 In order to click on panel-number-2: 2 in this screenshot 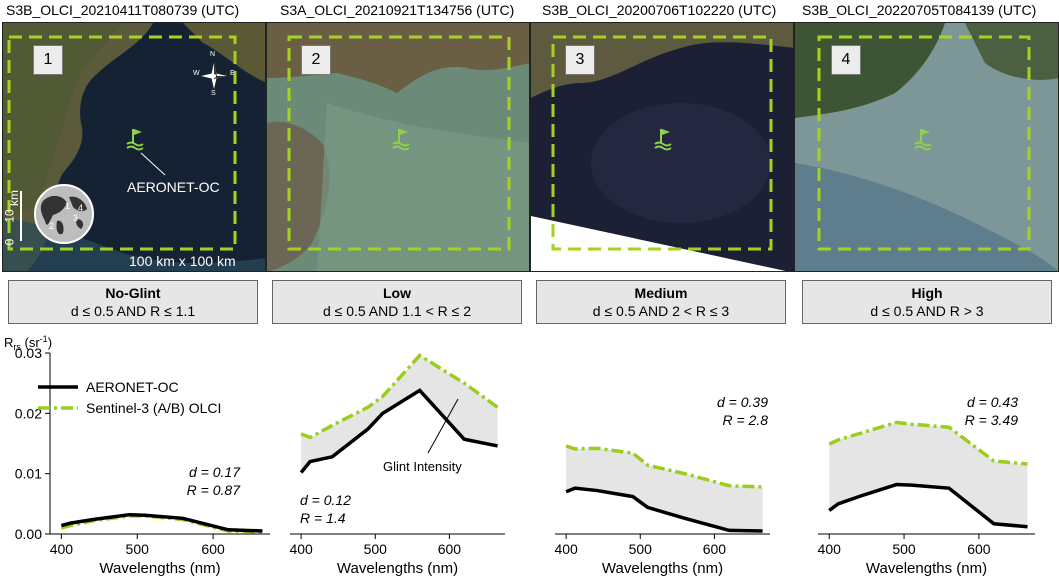, I will do `click(316, 60)`.